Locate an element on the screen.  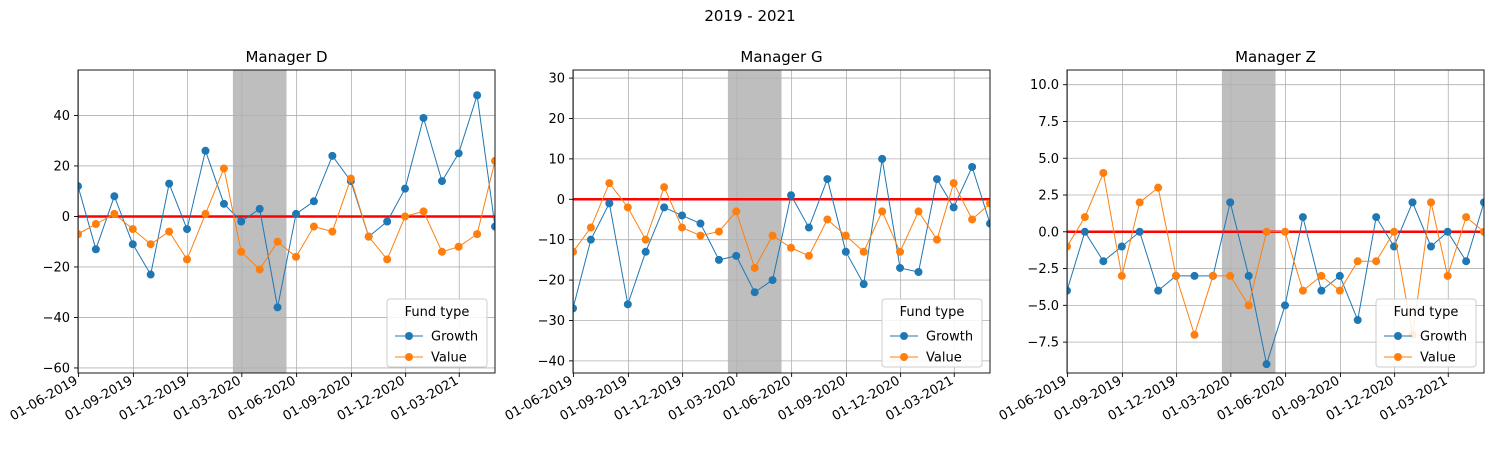
legend-box is located at coordinates (932, 333).